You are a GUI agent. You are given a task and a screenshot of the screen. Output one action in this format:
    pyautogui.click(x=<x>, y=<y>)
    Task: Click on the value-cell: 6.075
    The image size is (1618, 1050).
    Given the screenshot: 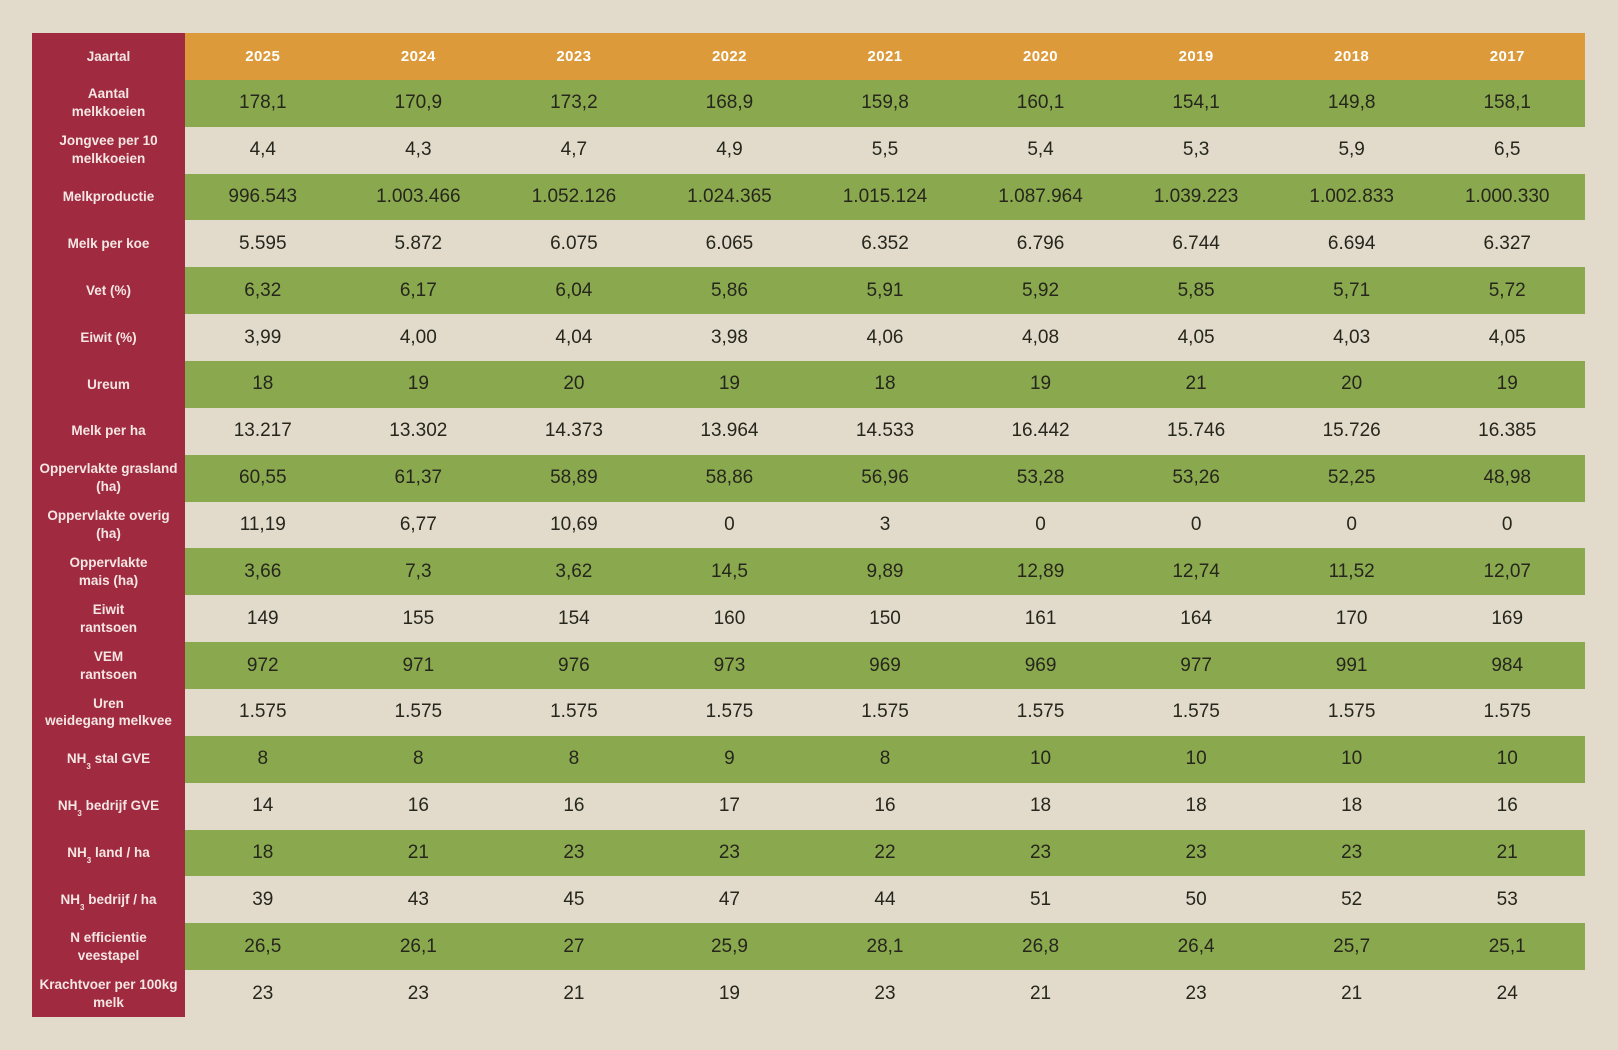 What is the action you would take?
    pyautogui.click(x=574, y=243)
    